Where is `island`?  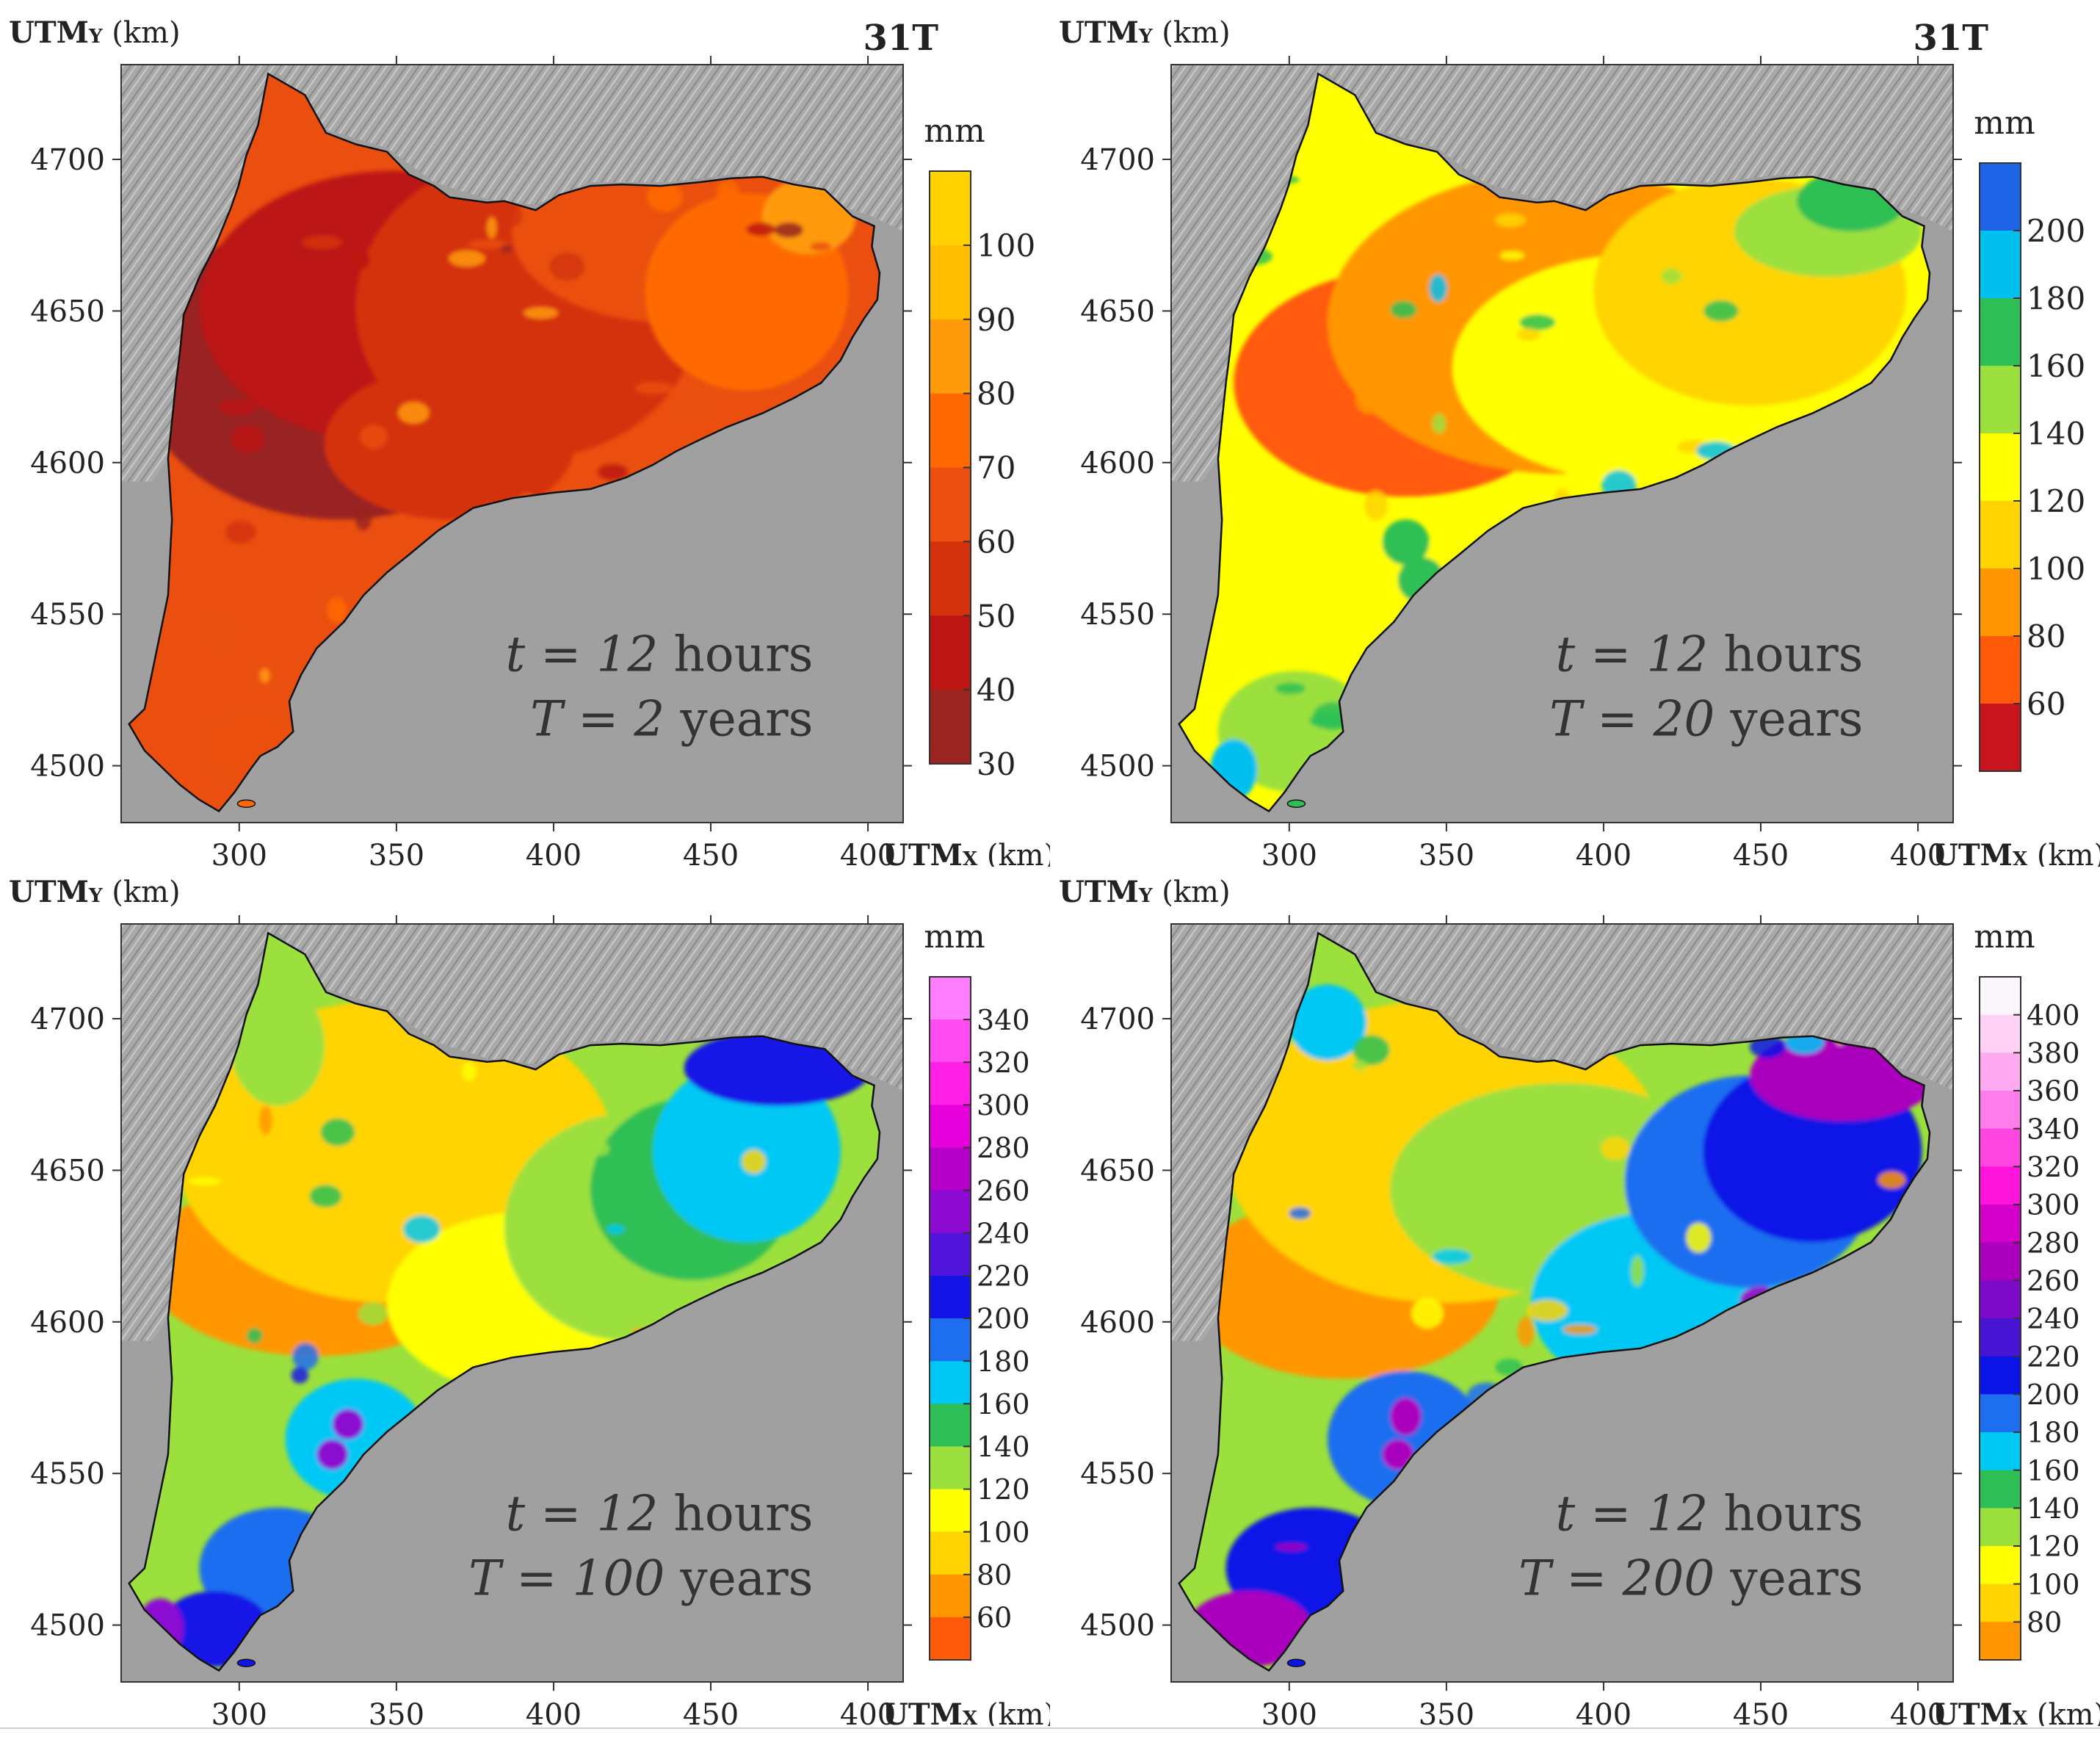
island is located at coordinates (1296, 803).